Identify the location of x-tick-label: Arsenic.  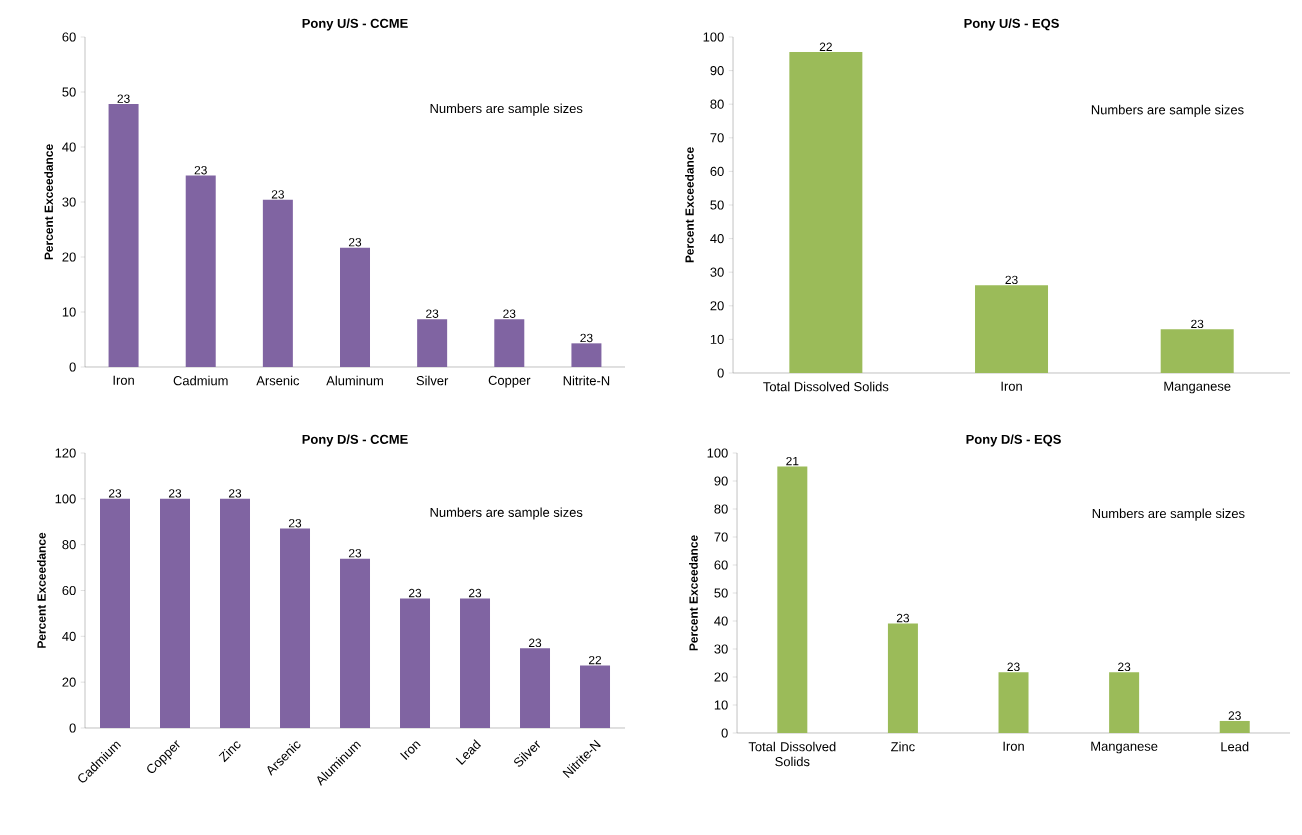
(278, 380).